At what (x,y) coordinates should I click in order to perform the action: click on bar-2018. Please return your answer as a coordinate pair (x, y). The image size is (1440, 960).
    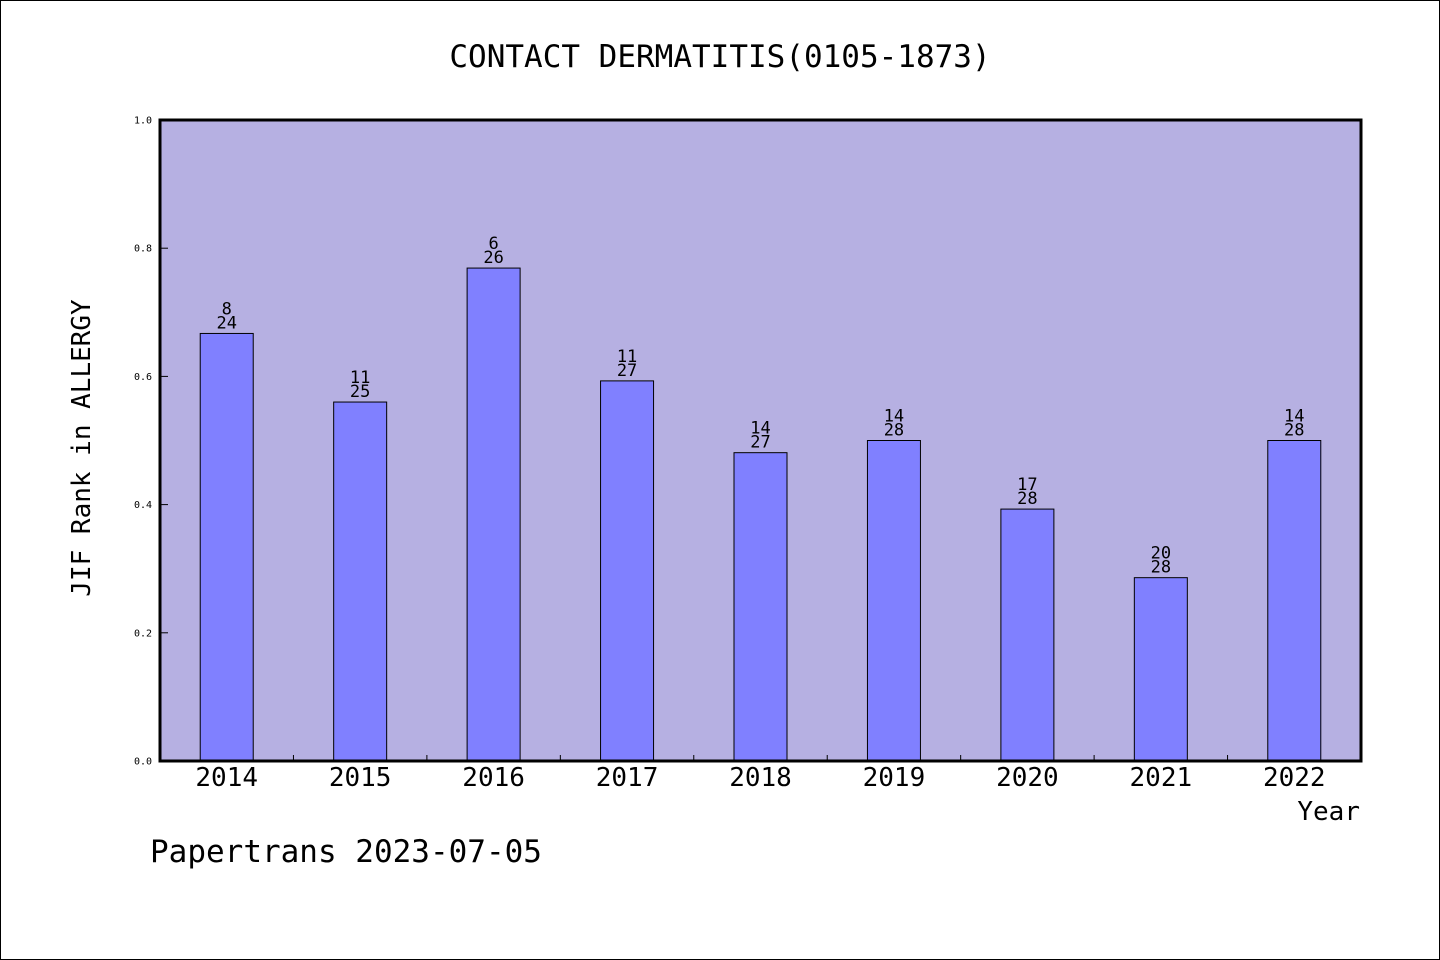
    Looking at the image, I should click on (760, 607).